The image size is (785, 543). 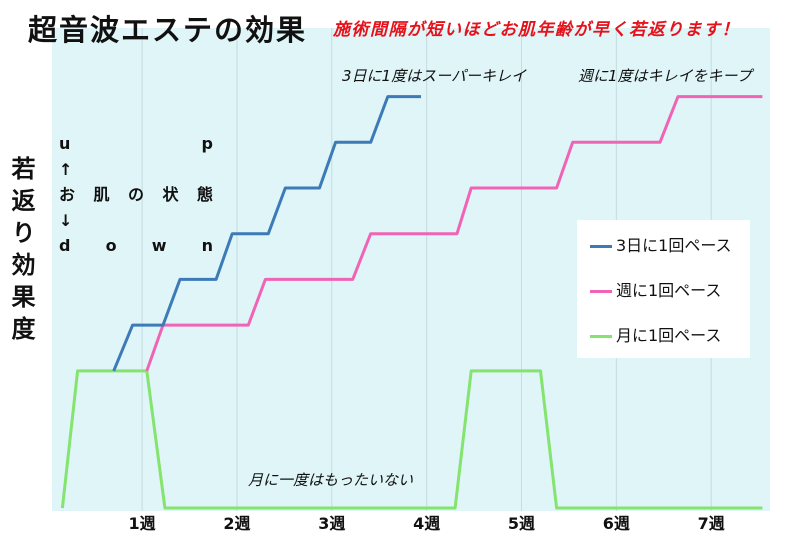 What do you see at coordinates (601, 246) in the screenshot?
I see `legend-swatch-every-3-days` at bounding box center [601, 246].